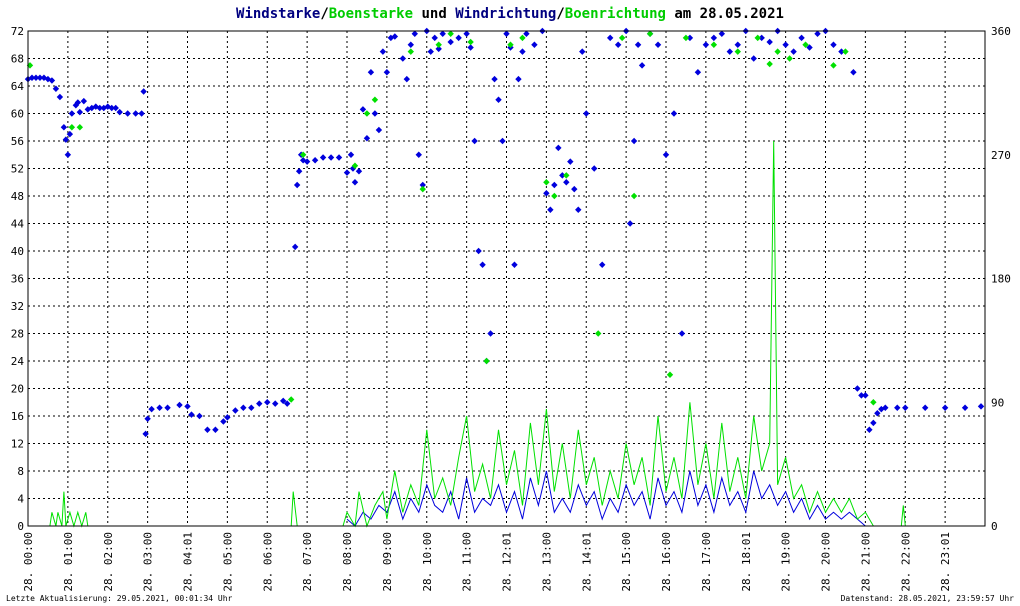  I want to click on x-tick-label: 28. 18:01, so click(746, 562).